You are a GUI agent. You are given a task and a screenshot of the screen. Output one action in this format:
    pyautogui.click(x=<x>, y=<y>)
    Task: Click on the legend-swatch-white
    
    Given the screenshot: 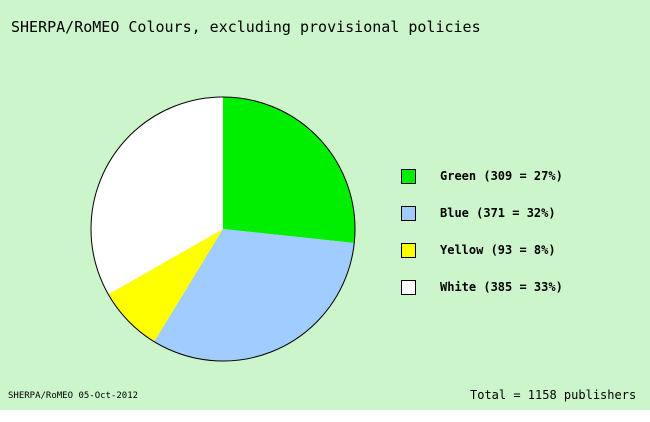 What is the action you would take?
    pyautogui.click(x=408, y=287)
    